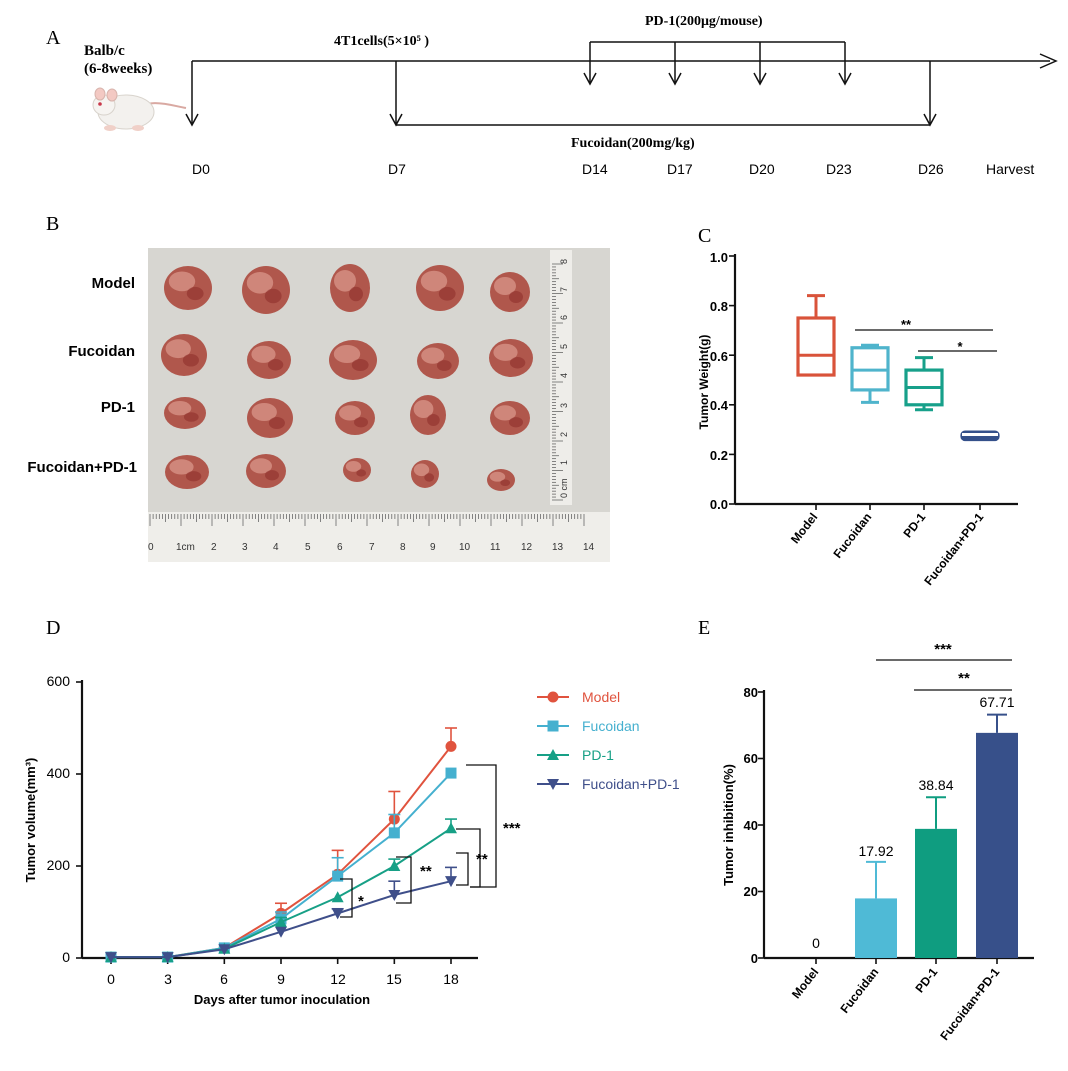 The height and width of the screenshot is (1071, 1068). I want to click on d-x-tick: 9, so click(281, 979).